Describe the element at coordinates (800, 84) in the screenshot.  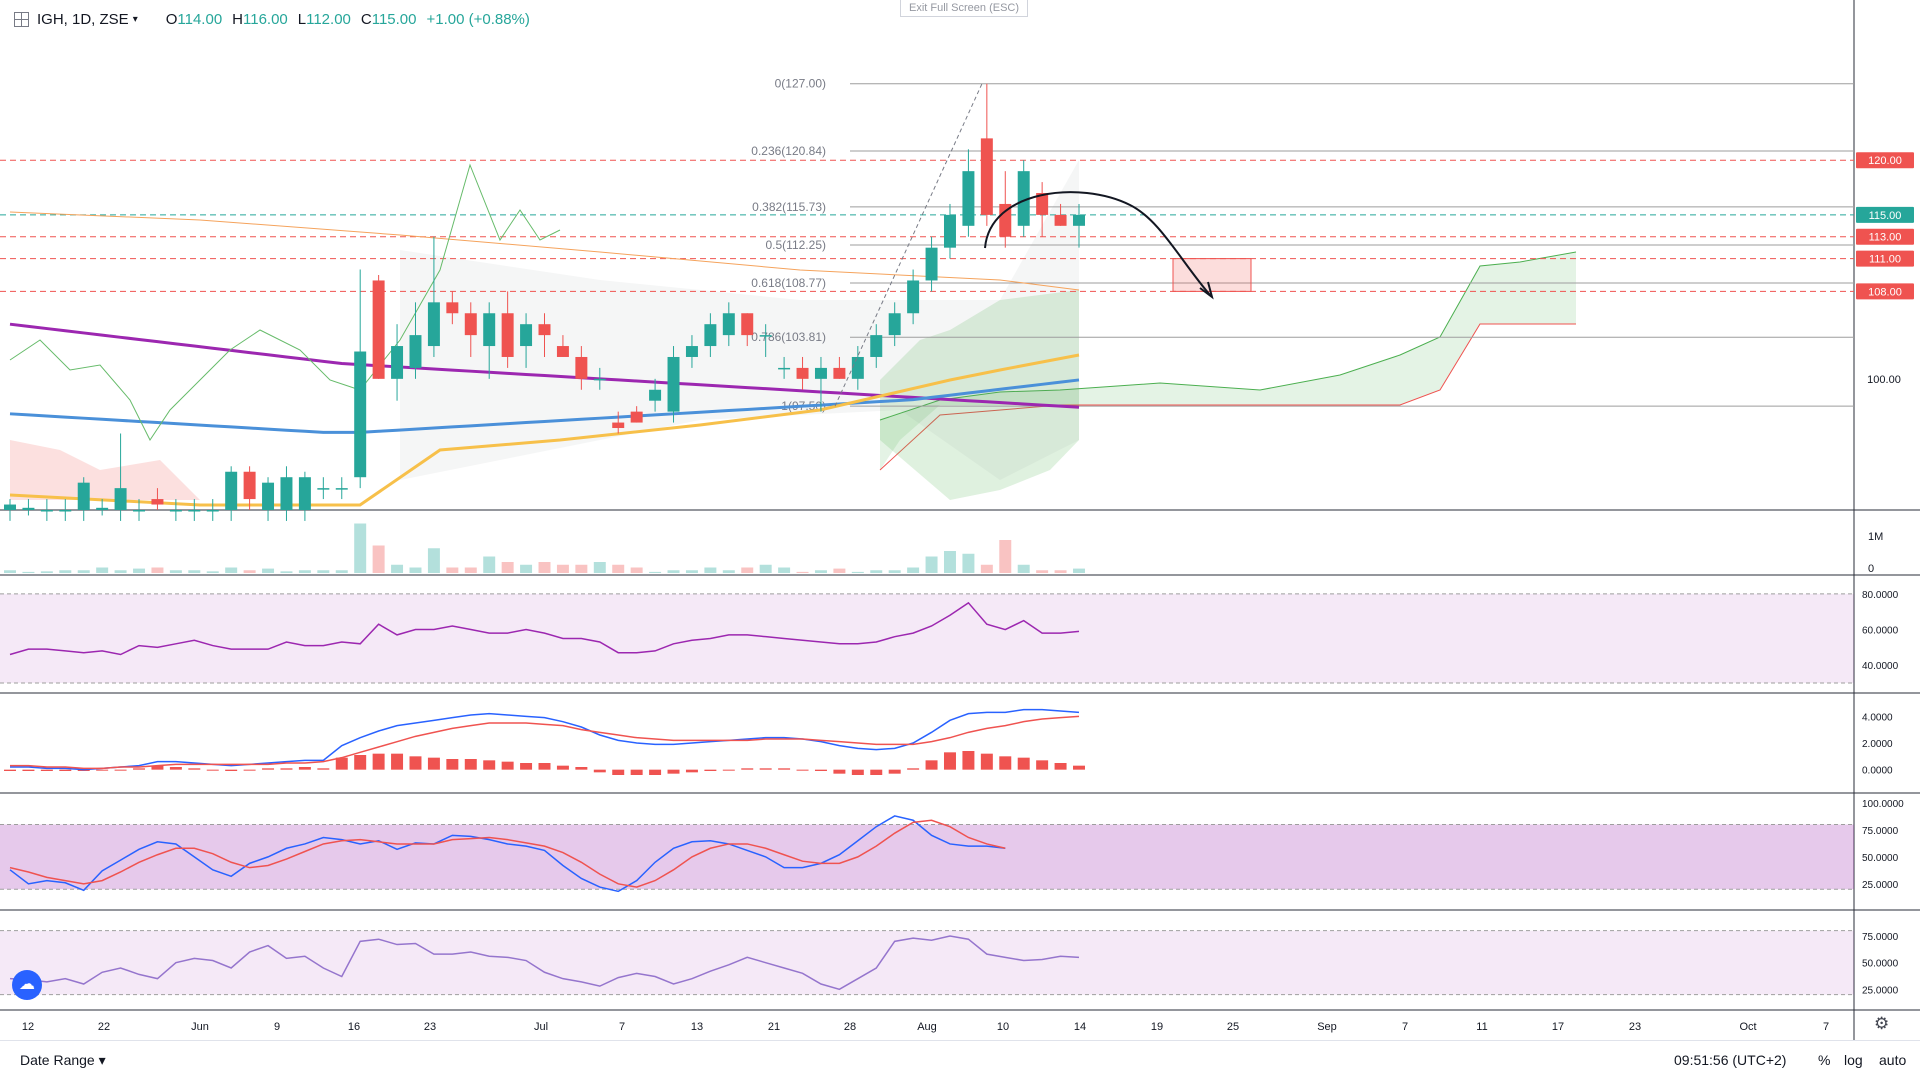
I see `fib-level-label: 0(127.00)` at that location.